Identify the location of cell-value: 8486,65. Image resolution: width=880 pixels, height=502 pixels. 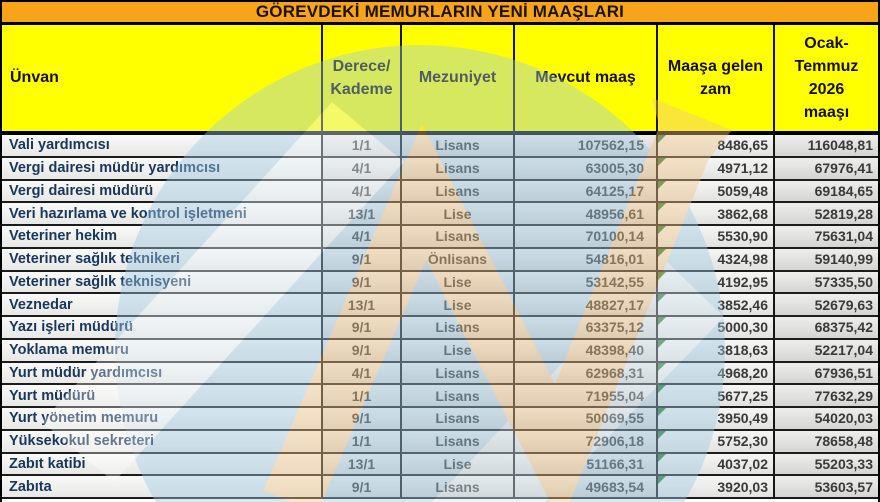
(742, 145).